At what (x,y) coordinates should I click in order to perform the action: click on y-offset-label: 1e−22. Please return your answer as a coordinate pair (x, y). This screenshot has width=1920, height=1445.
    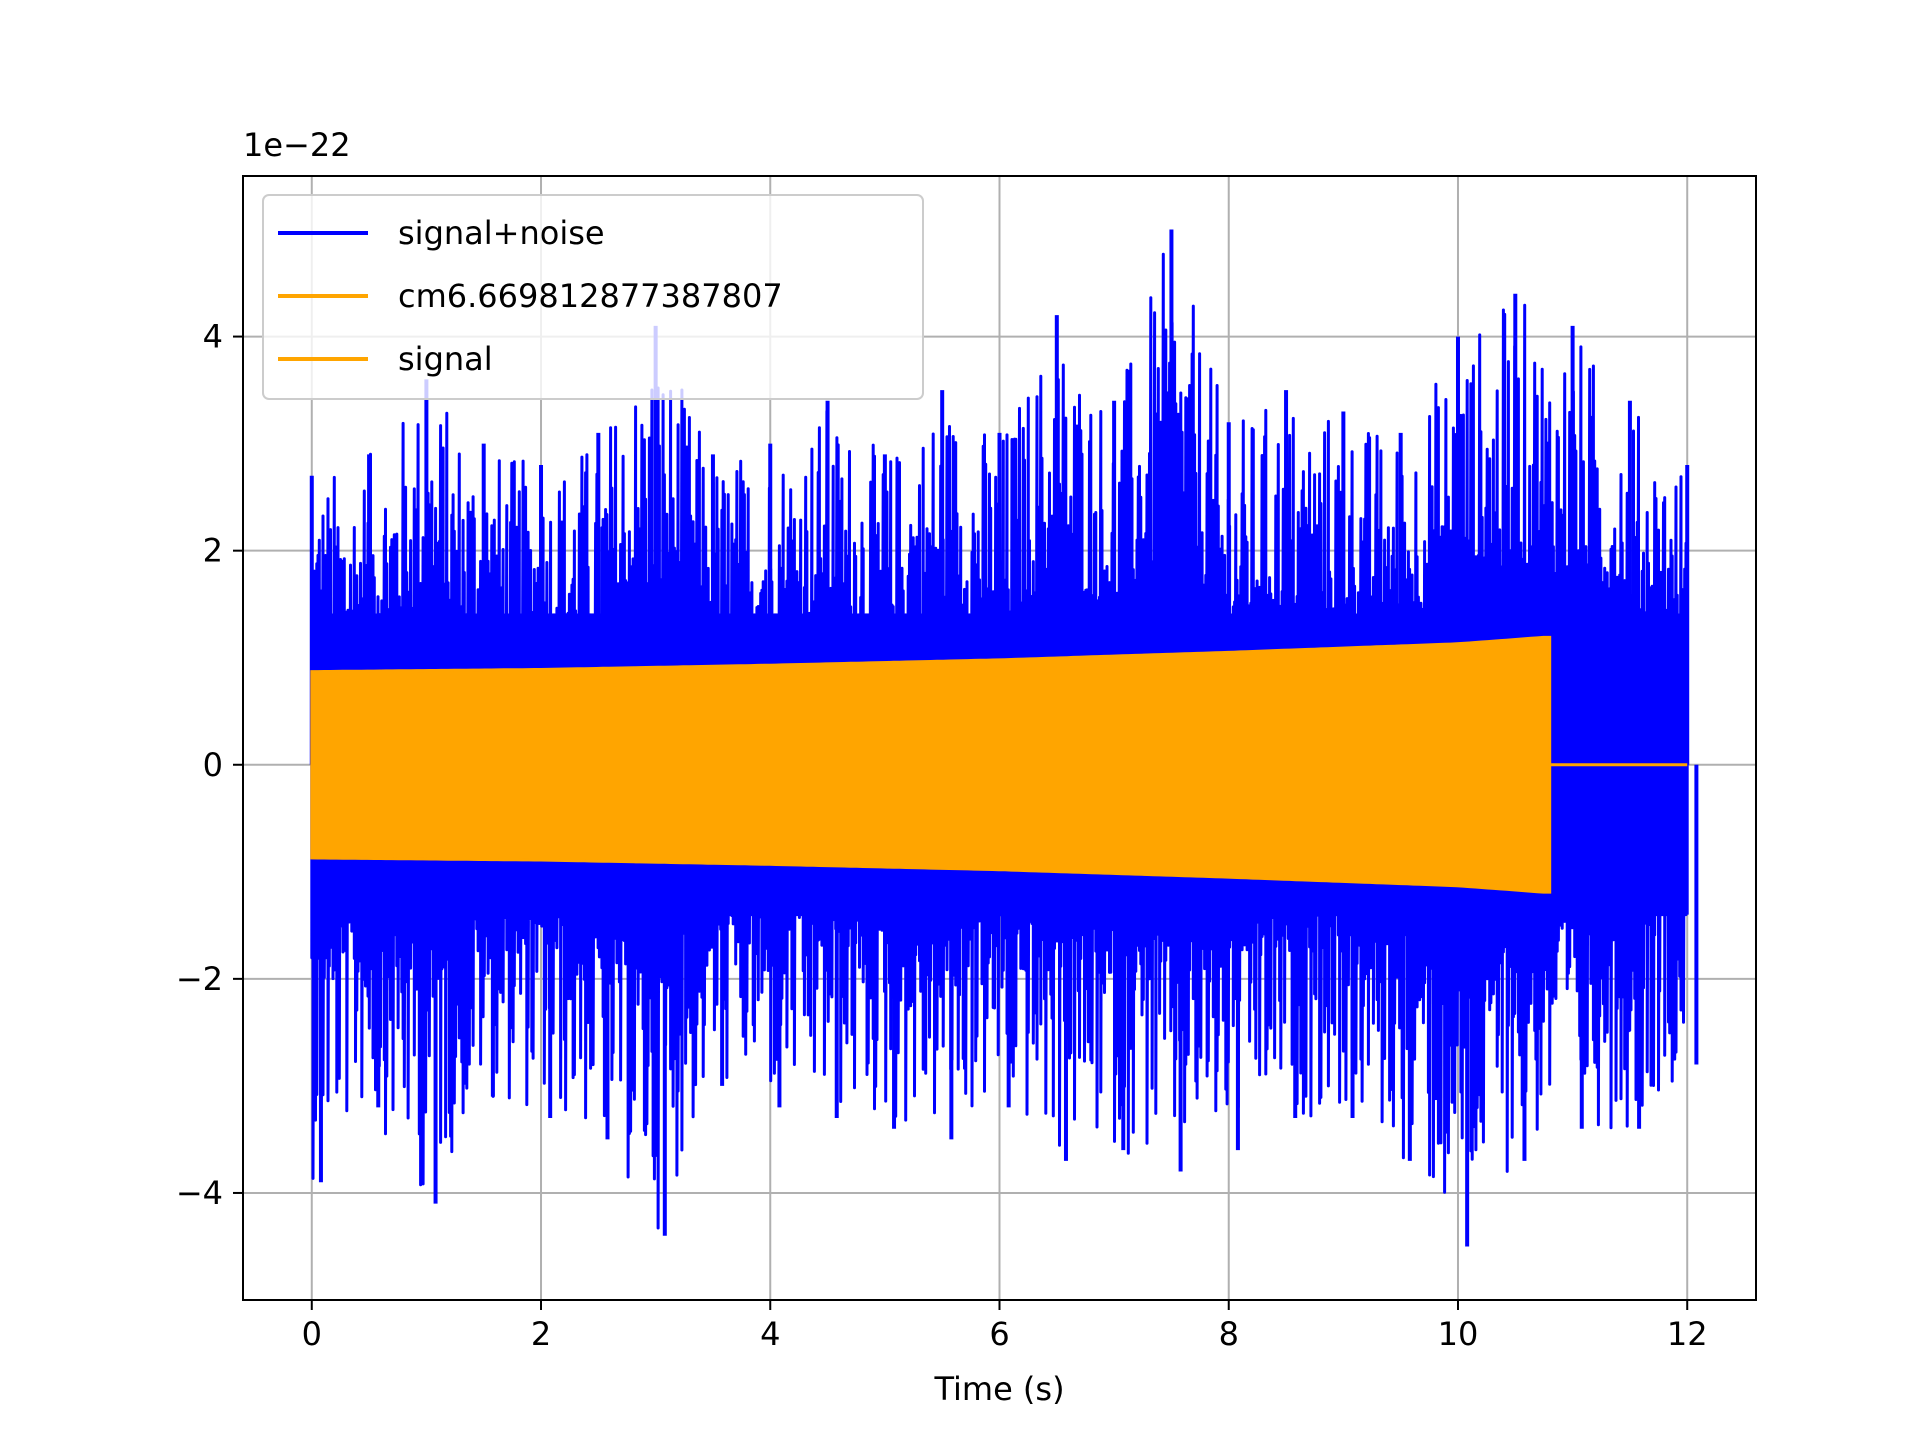
    Looking at the image, I should click on (297, 145).